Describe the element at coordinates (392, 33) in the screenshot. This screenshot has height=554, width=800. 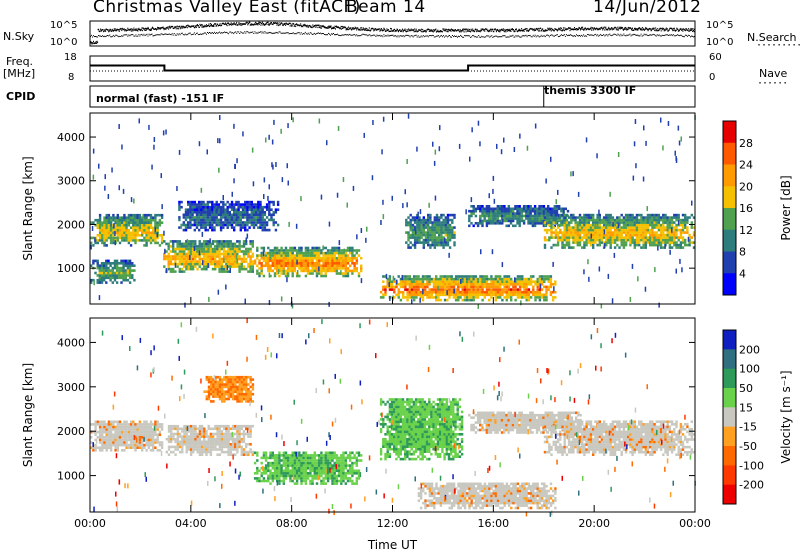
I see `nsky-panel-frame` at that location.